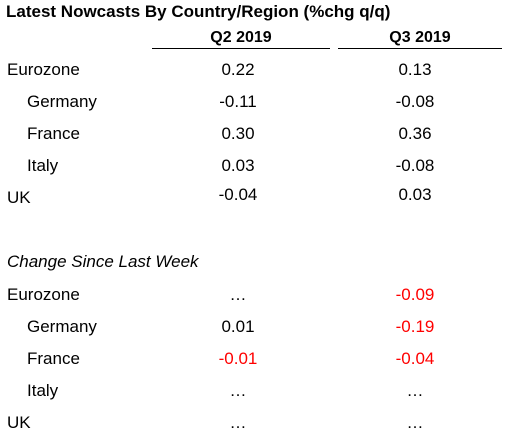 This screenshot has width=514, height=440. Describe the element at coordinates (420, 39) in the screenshot. I see `column-header-q3: Q3 2019` at that location.